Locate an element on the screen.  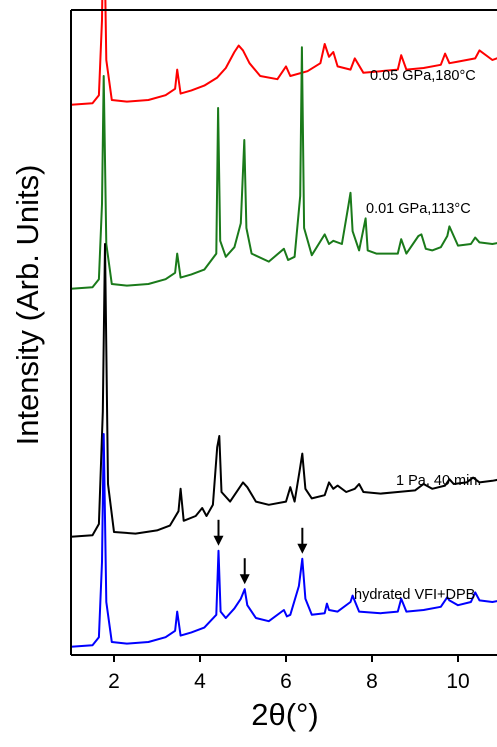
arrow-layer is located at coordinates (260, 552).